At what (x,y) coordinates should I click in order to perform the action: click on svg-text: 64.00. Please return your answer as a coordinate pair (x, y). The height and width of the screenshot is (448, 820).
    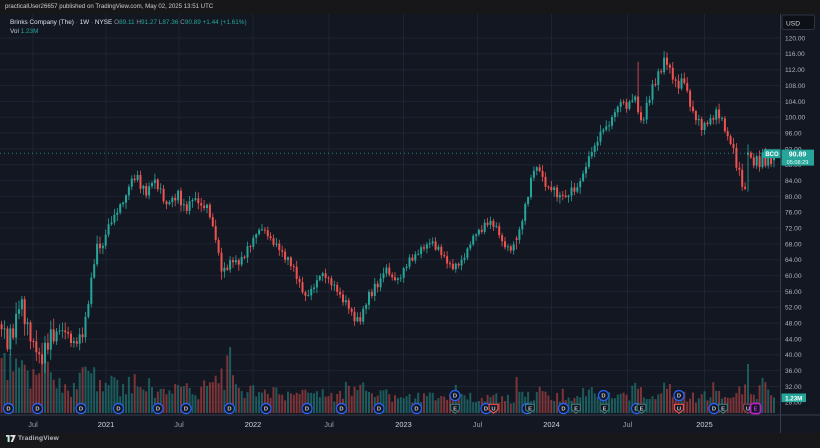
    Looking at the image, I should click on (793, 260).